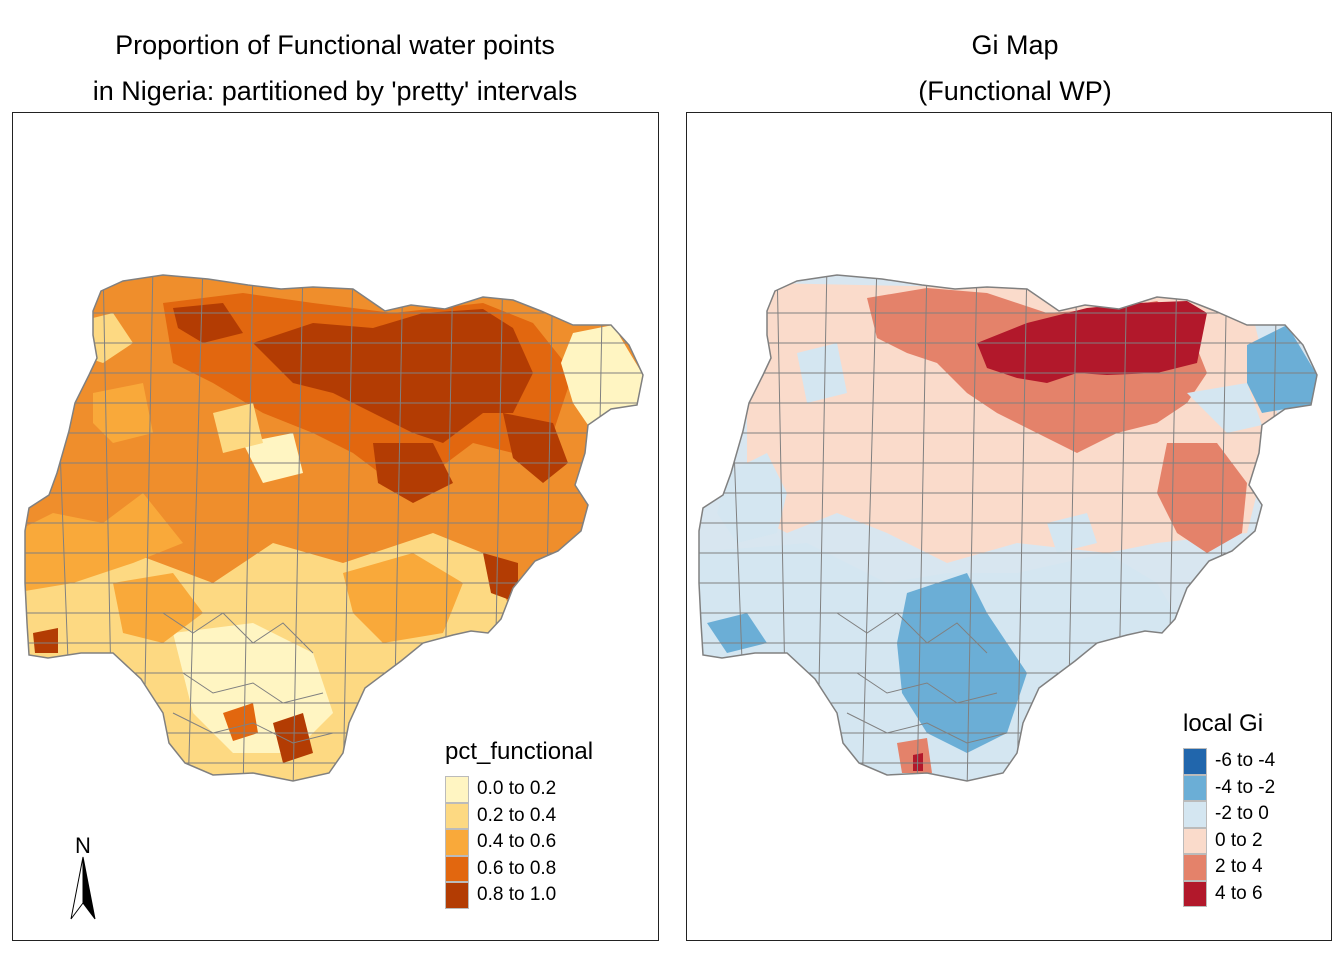 The width and height of the screenshot is (1344, 960). What do you see at coordinates (104, 543) in the screenshot?
I see `region-west` at bounding box center [104, 543].